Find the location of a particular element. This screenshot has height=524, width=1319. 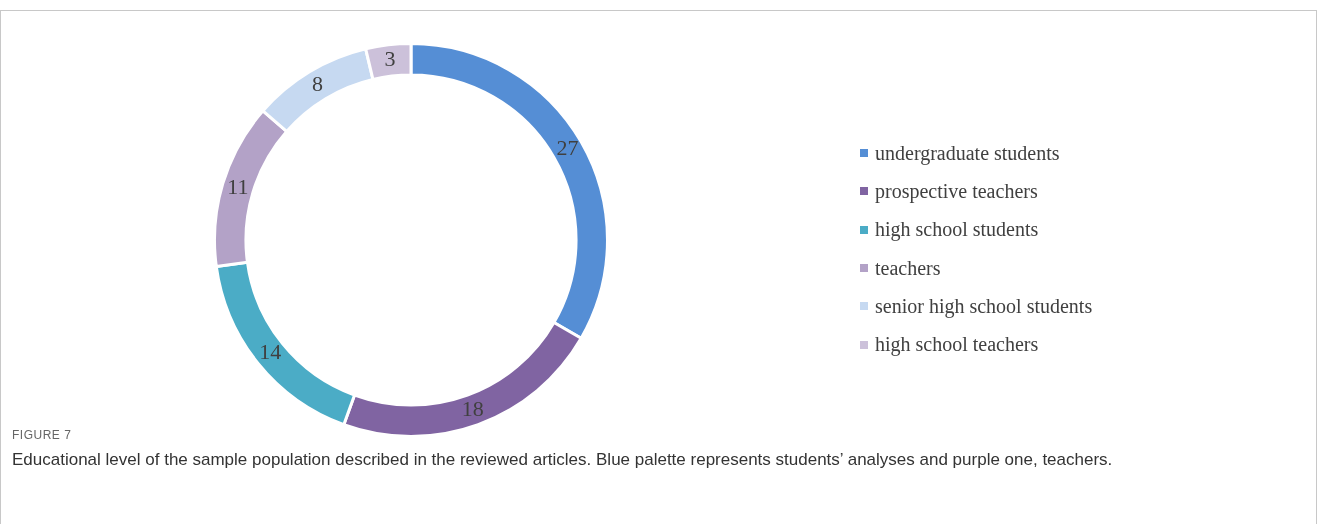

data-label: 11 is located at coordinates (238, 186).